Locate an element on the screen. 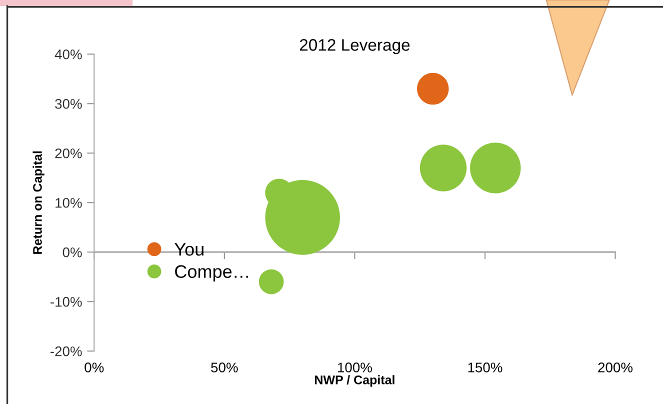  y-tick-label: -20% is located at coordinates (66, 351).